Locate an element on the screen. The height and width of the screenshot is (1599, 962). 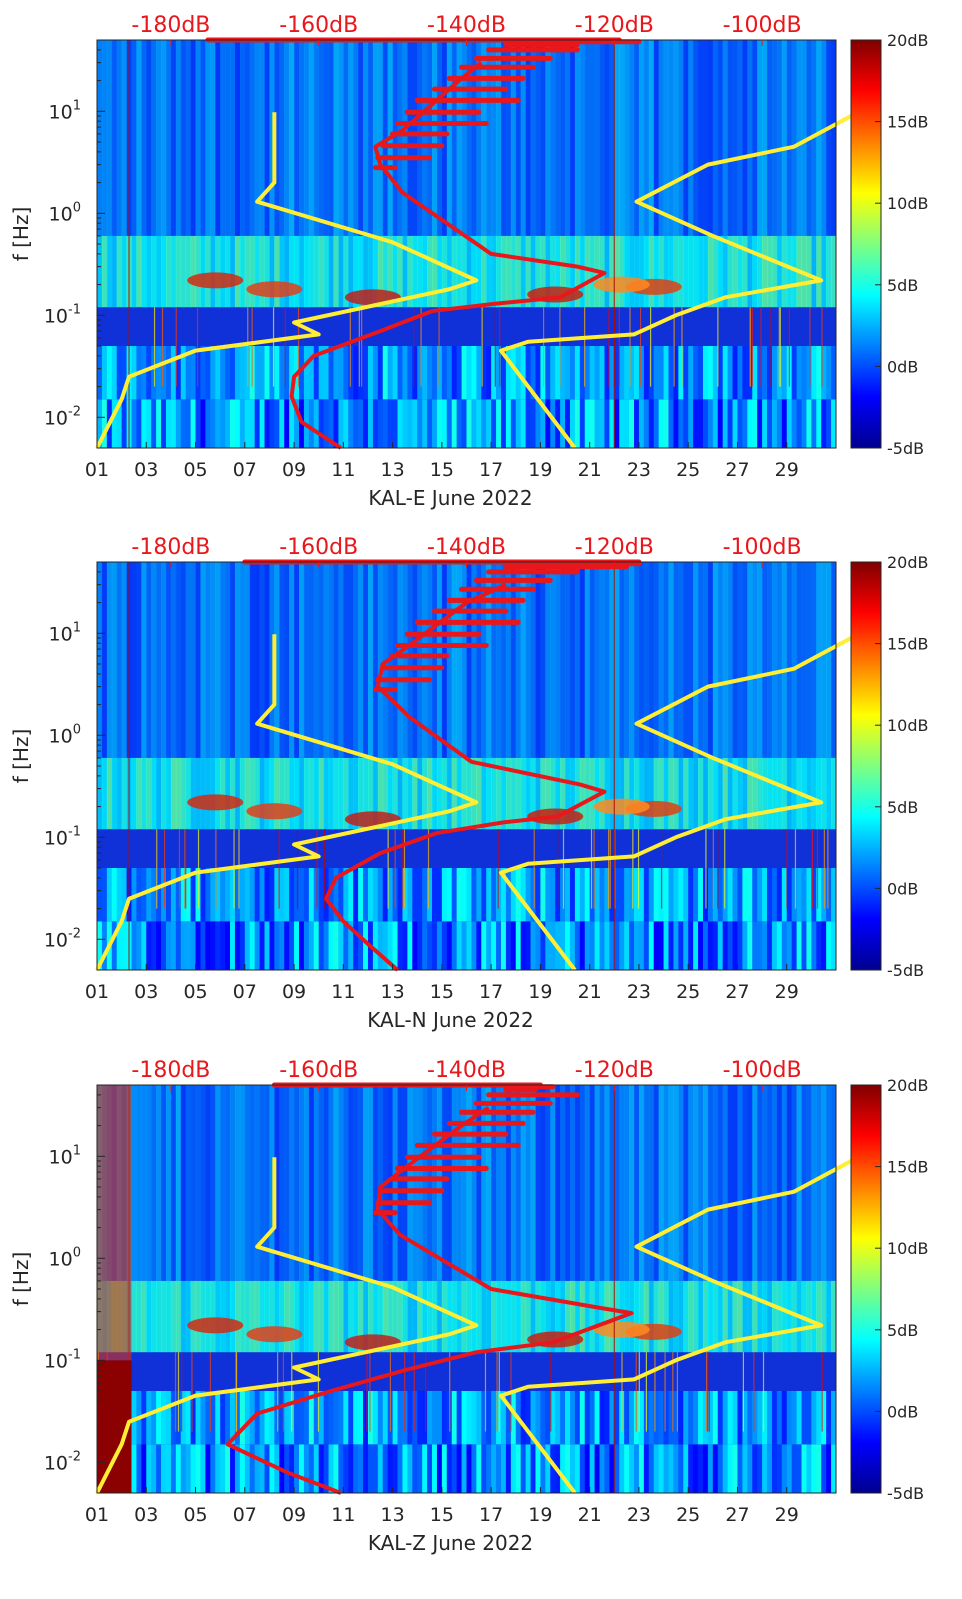
y-axis: 10⁻² 10⁻¹ 10⁰ 10¹ is located at coordinates (74, 1279).